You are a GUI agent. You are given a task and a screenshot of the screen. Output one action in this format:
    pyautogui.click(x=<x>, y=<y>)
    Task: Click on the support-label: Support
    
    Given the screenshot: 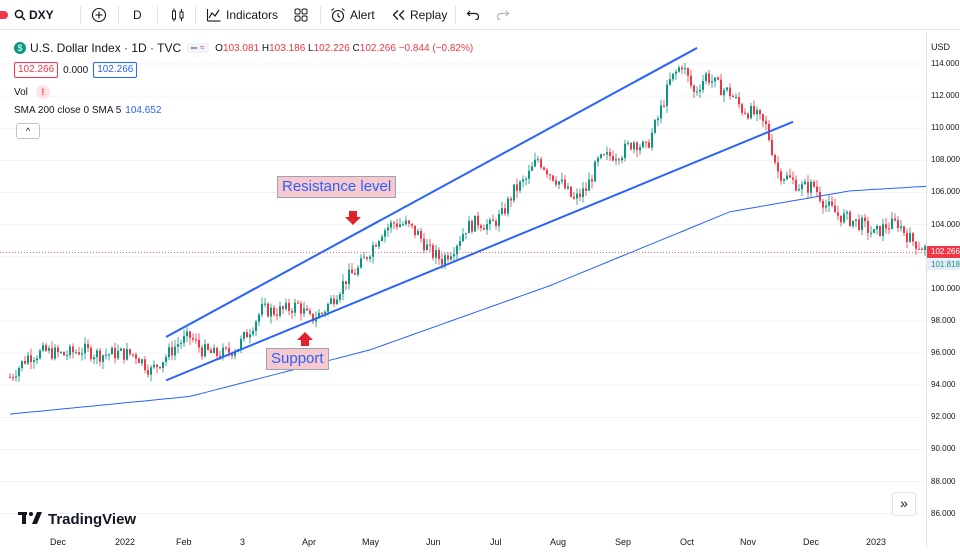 What is the action you would take?
    pyautogui.click(x=297, y=359)
    